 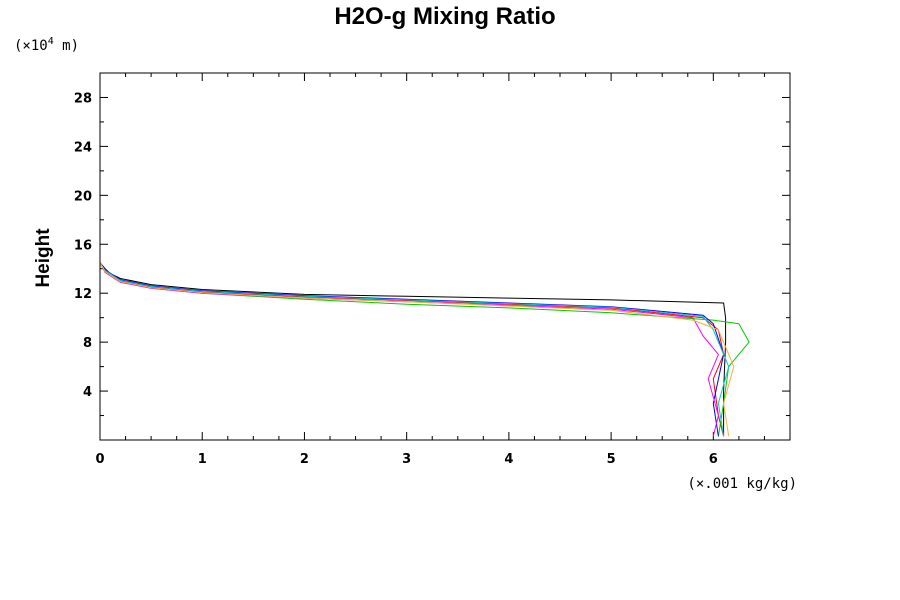 What do you see at coordinates (43, 258) in the screenshot?
I see `y-axis-label: Height` at bounding box center [43, 258].